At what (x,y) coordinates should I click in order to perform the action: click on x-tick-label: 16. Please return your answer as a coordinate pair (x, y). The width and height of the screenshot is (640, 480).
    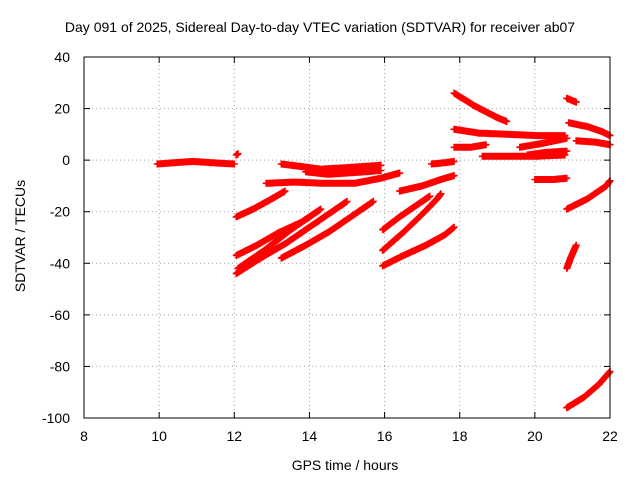
    Looking at the image, I should click on (385, 436).